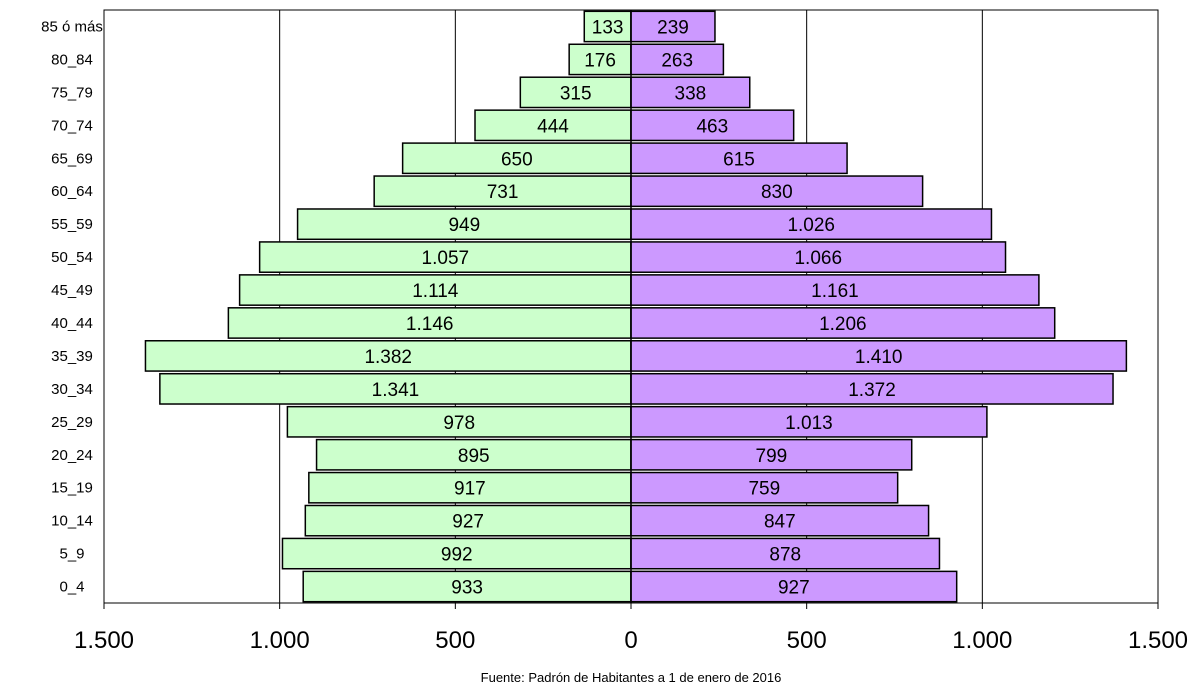  Describe the element at coordinates (71, 554) in the screenshot. I see `category-label: 5_9` at that location.